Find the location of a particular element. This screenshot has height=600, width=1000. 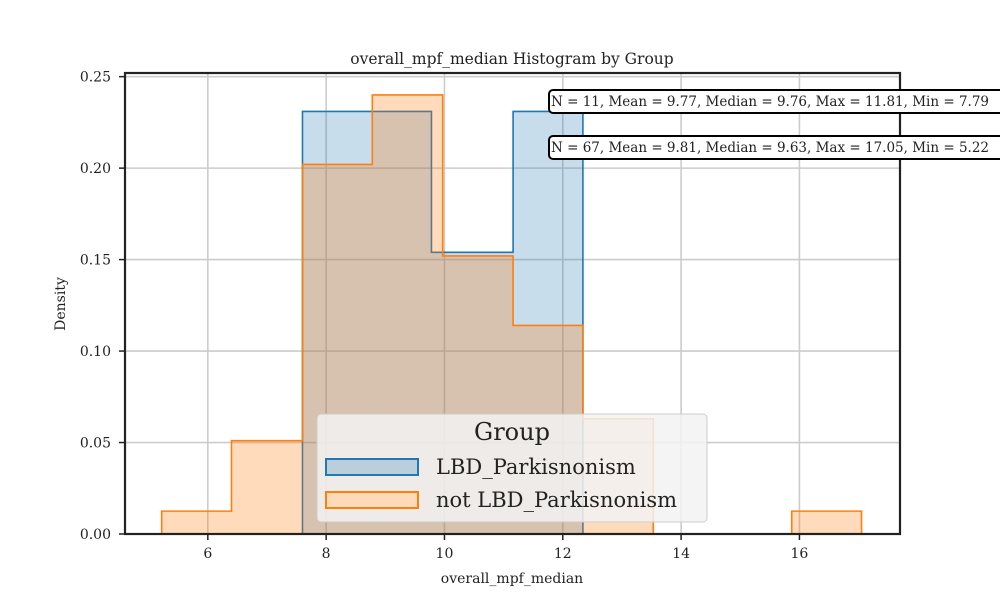

legend-label-not-lbd: not LBD_Parkisnonism is located at coordinates (556, 500).